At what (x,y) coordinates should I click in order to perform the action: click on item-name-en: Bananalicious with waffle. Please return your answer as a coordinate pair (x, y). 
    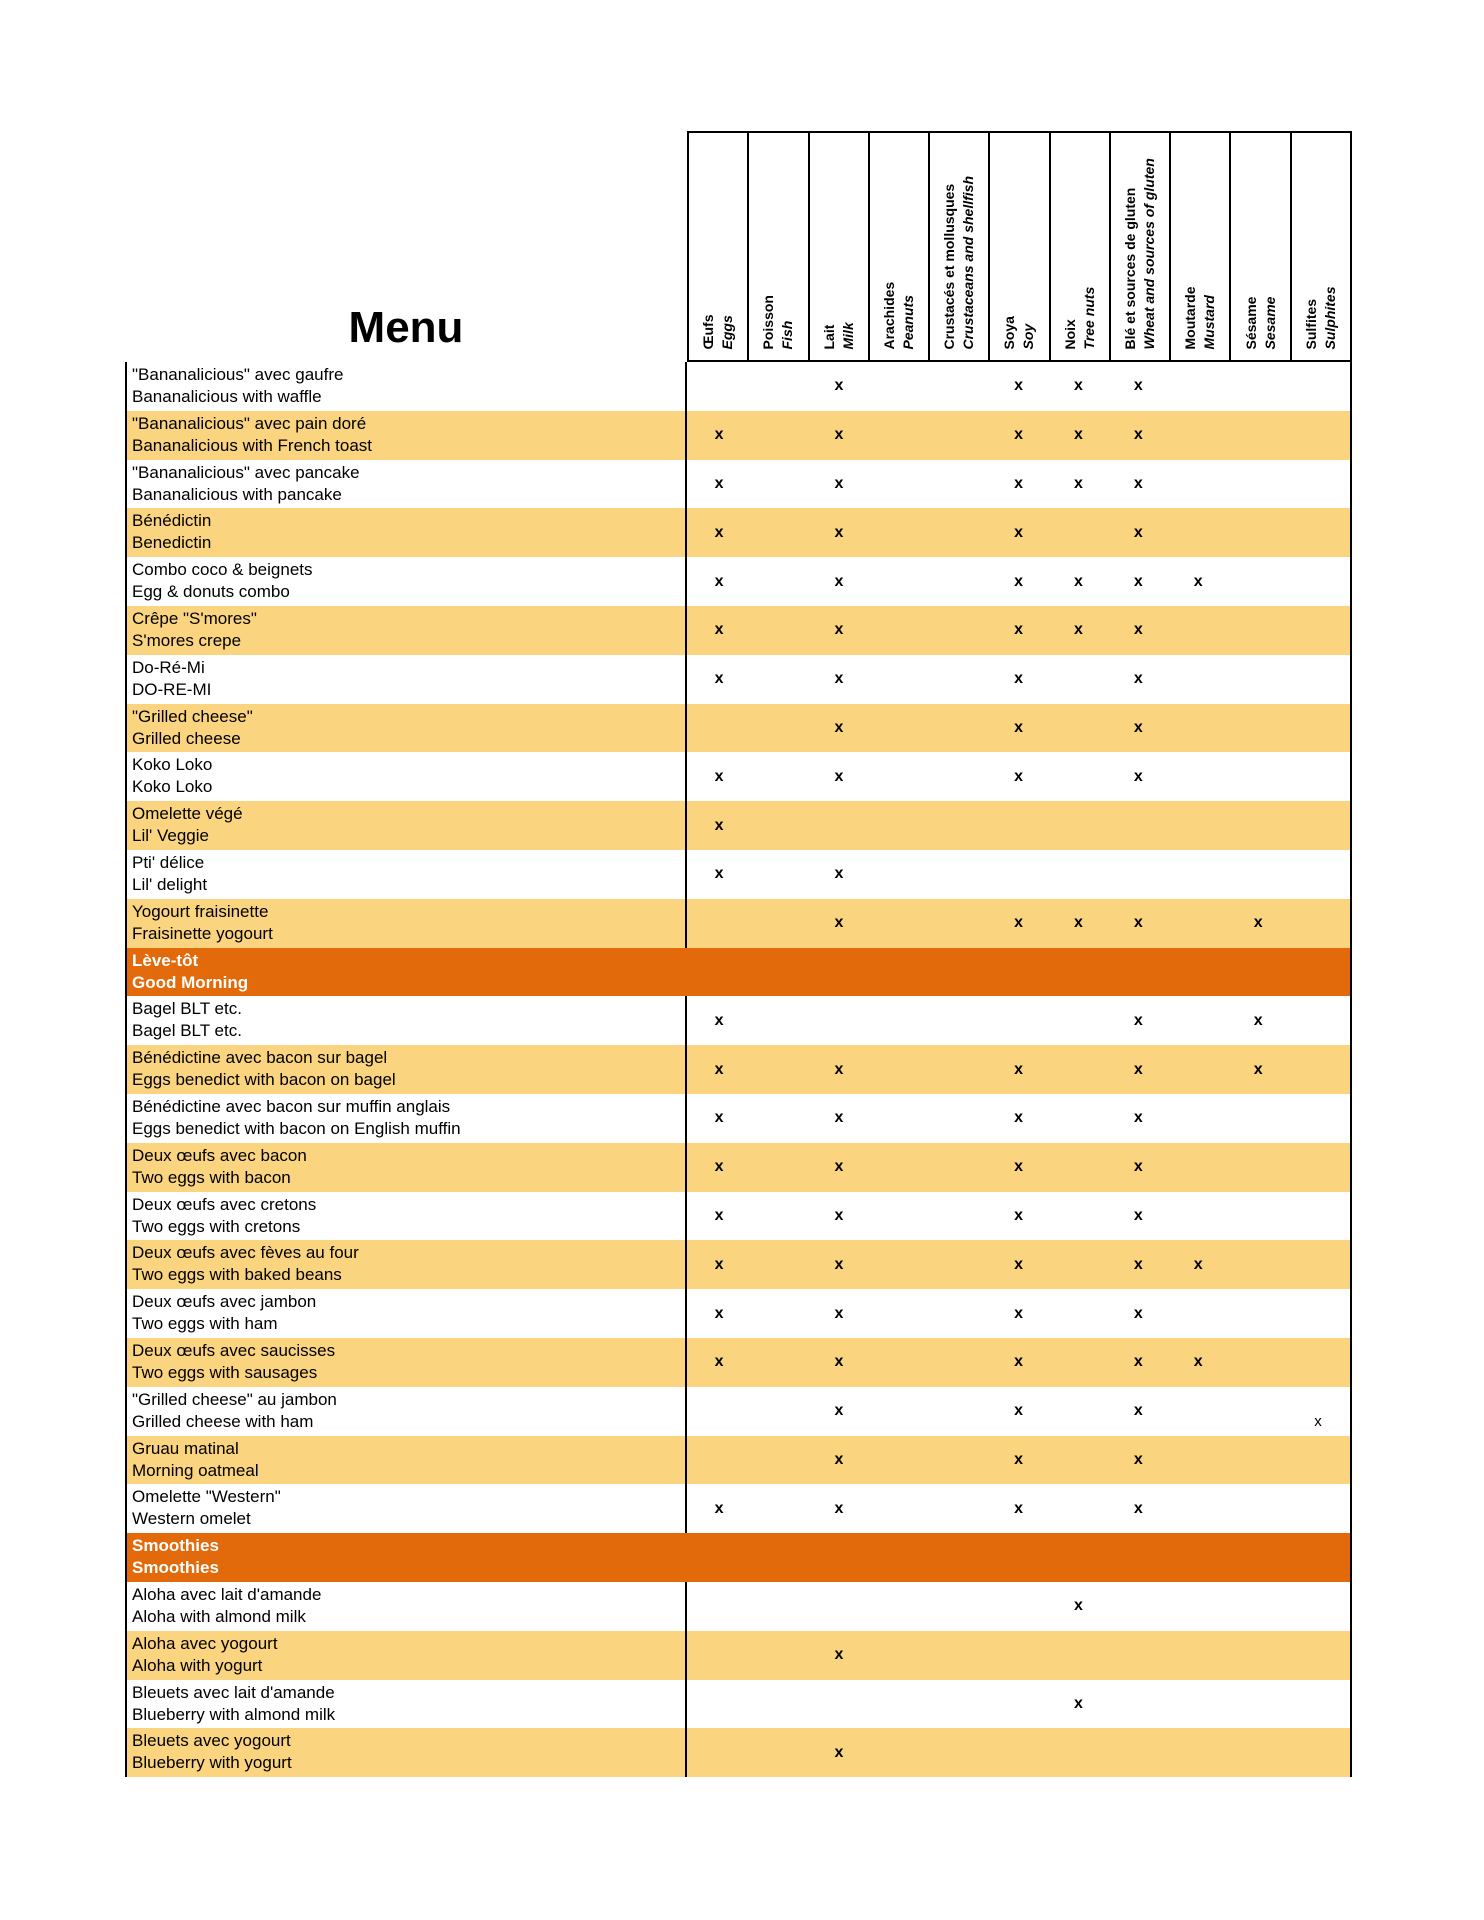
    Looking at the image, I should click on (227, 396).